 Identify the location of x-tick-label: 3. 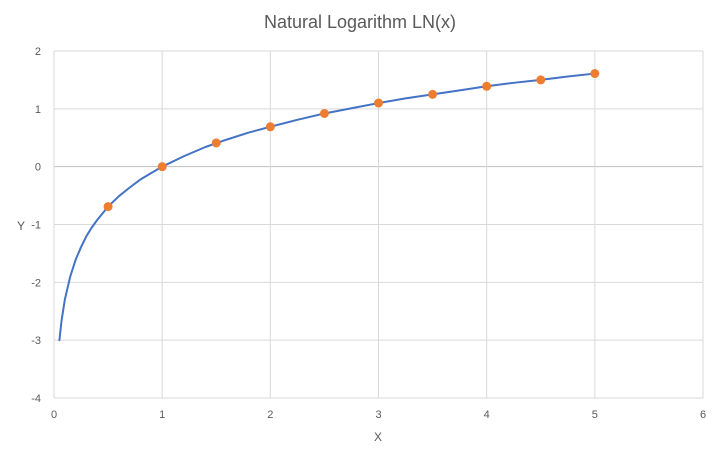
(378, 415).